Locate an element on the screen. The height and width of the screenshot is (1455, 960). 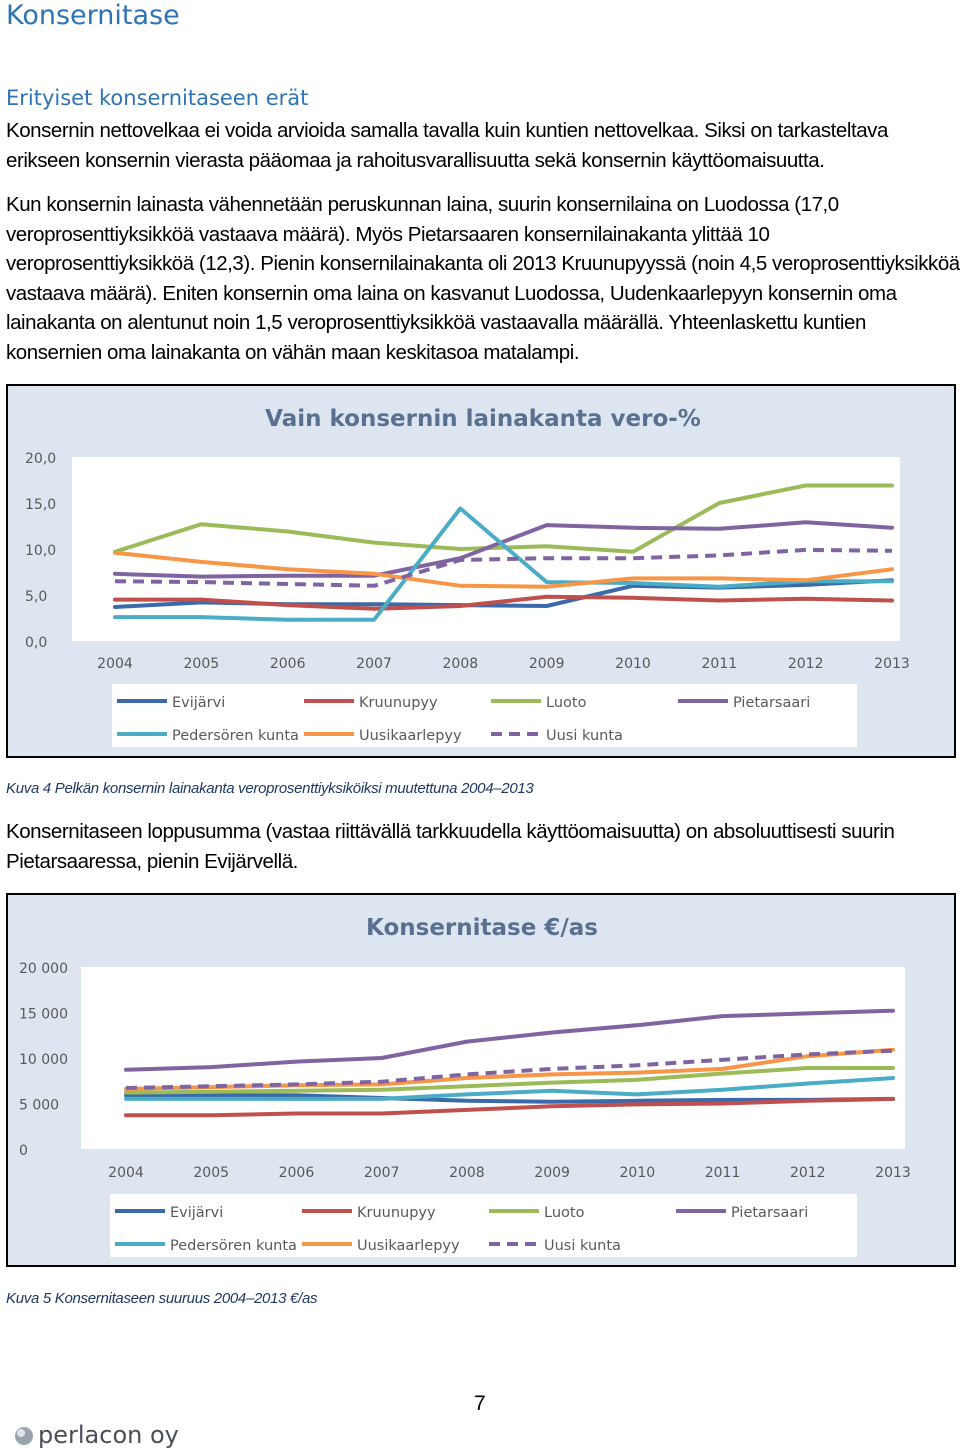
y-tick-label: 0 is located at coordinates (23, 1151).